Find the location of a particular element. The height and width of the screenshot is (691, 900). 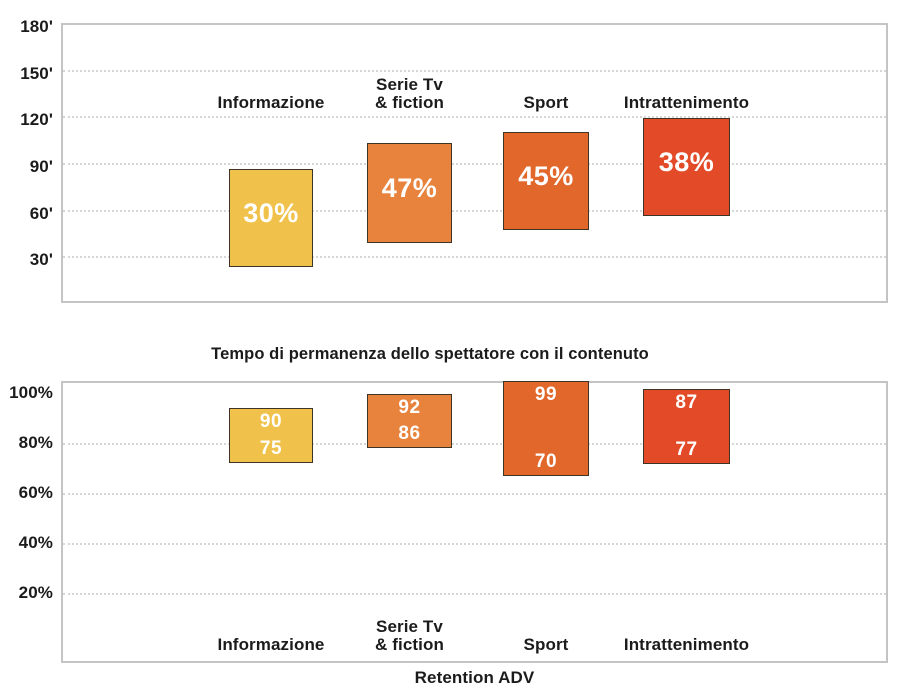

bar-intrattenimento: 38% is located at coordinates (686, 167).